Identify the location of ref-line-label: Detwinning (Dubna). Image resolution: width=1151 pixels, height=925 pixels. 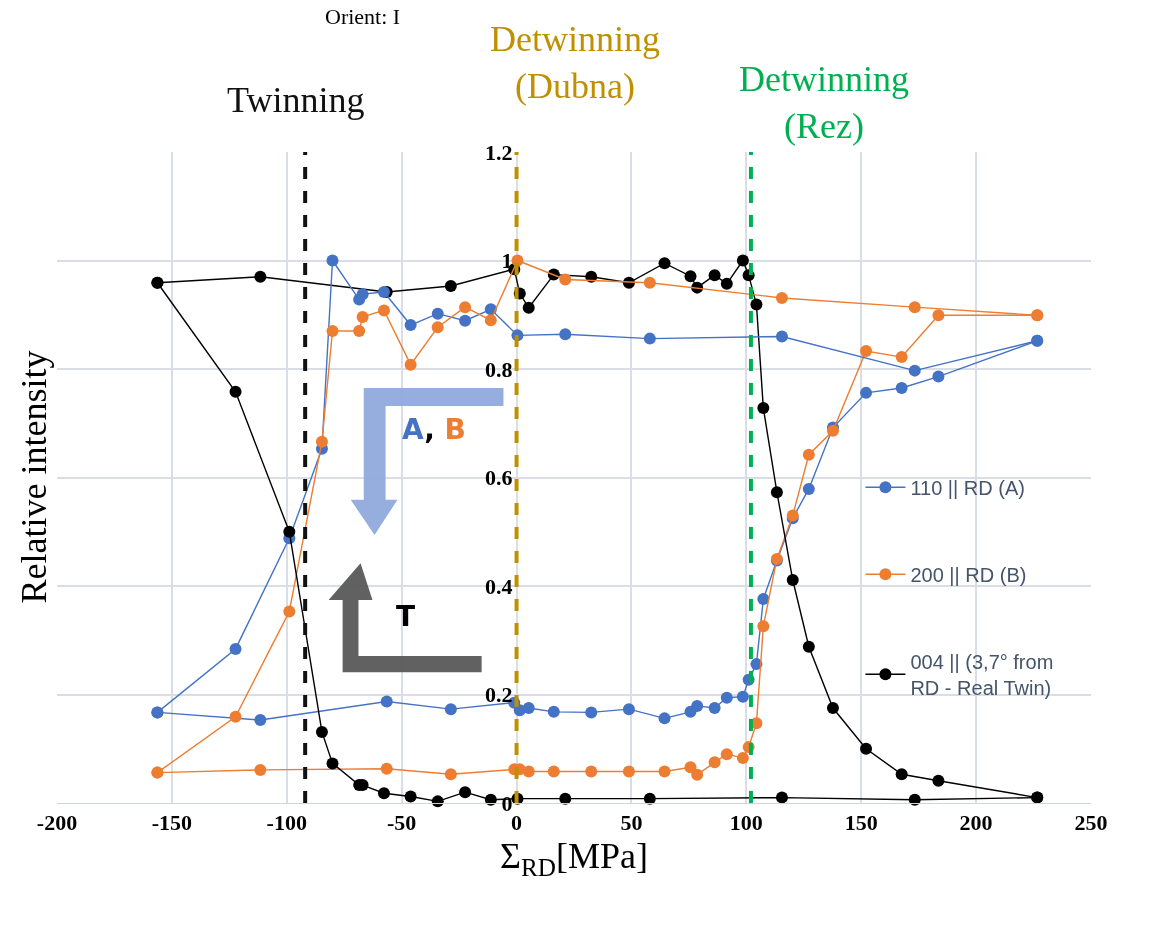
(575, 62).